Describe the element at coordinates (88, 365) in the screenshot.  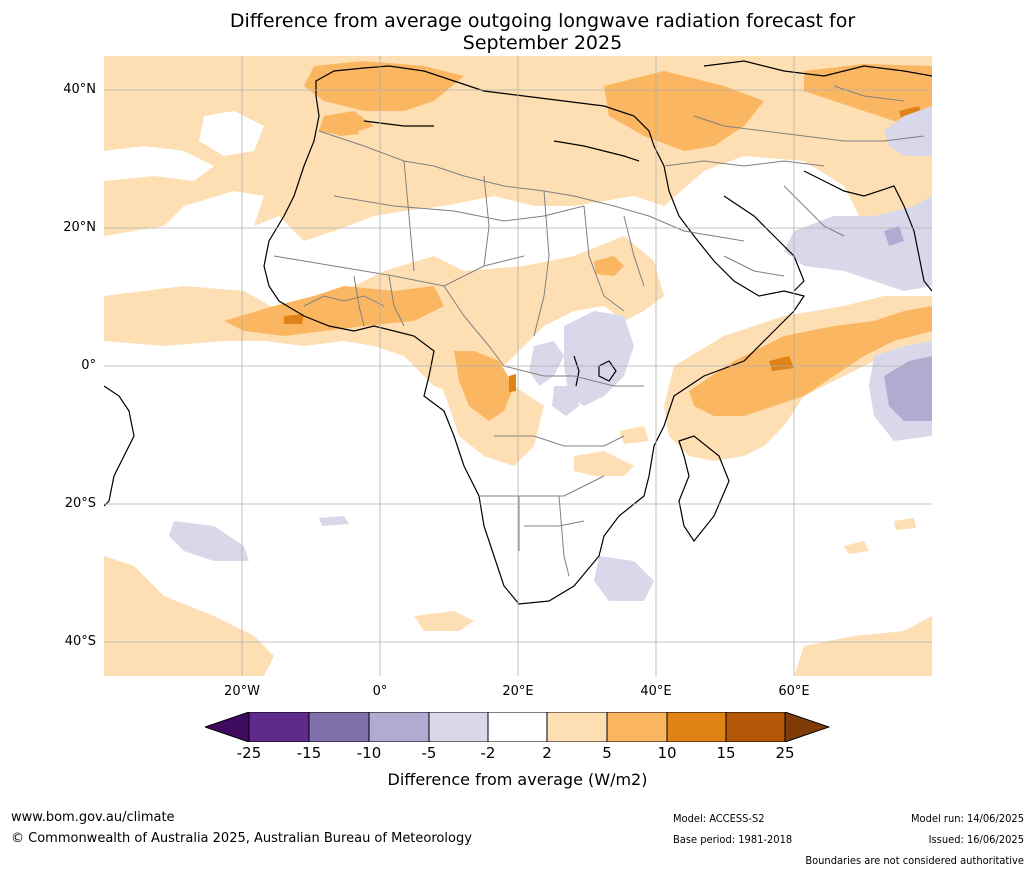
I see `lat-label-equator: 0°` at that location.